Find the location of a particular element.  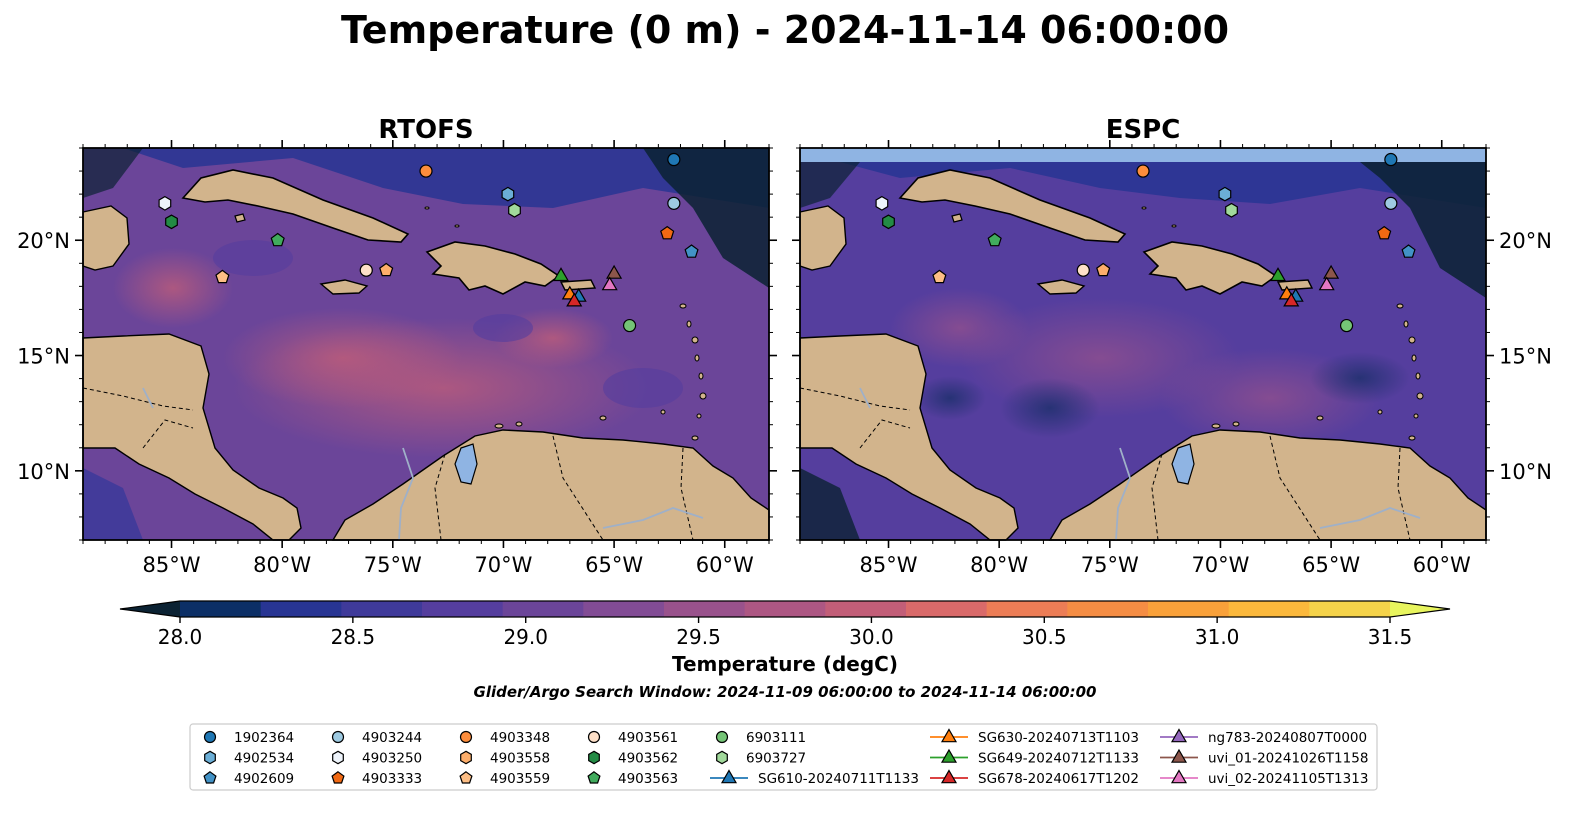

y-tick-label: 15°N is located at coordinates (43, 357).